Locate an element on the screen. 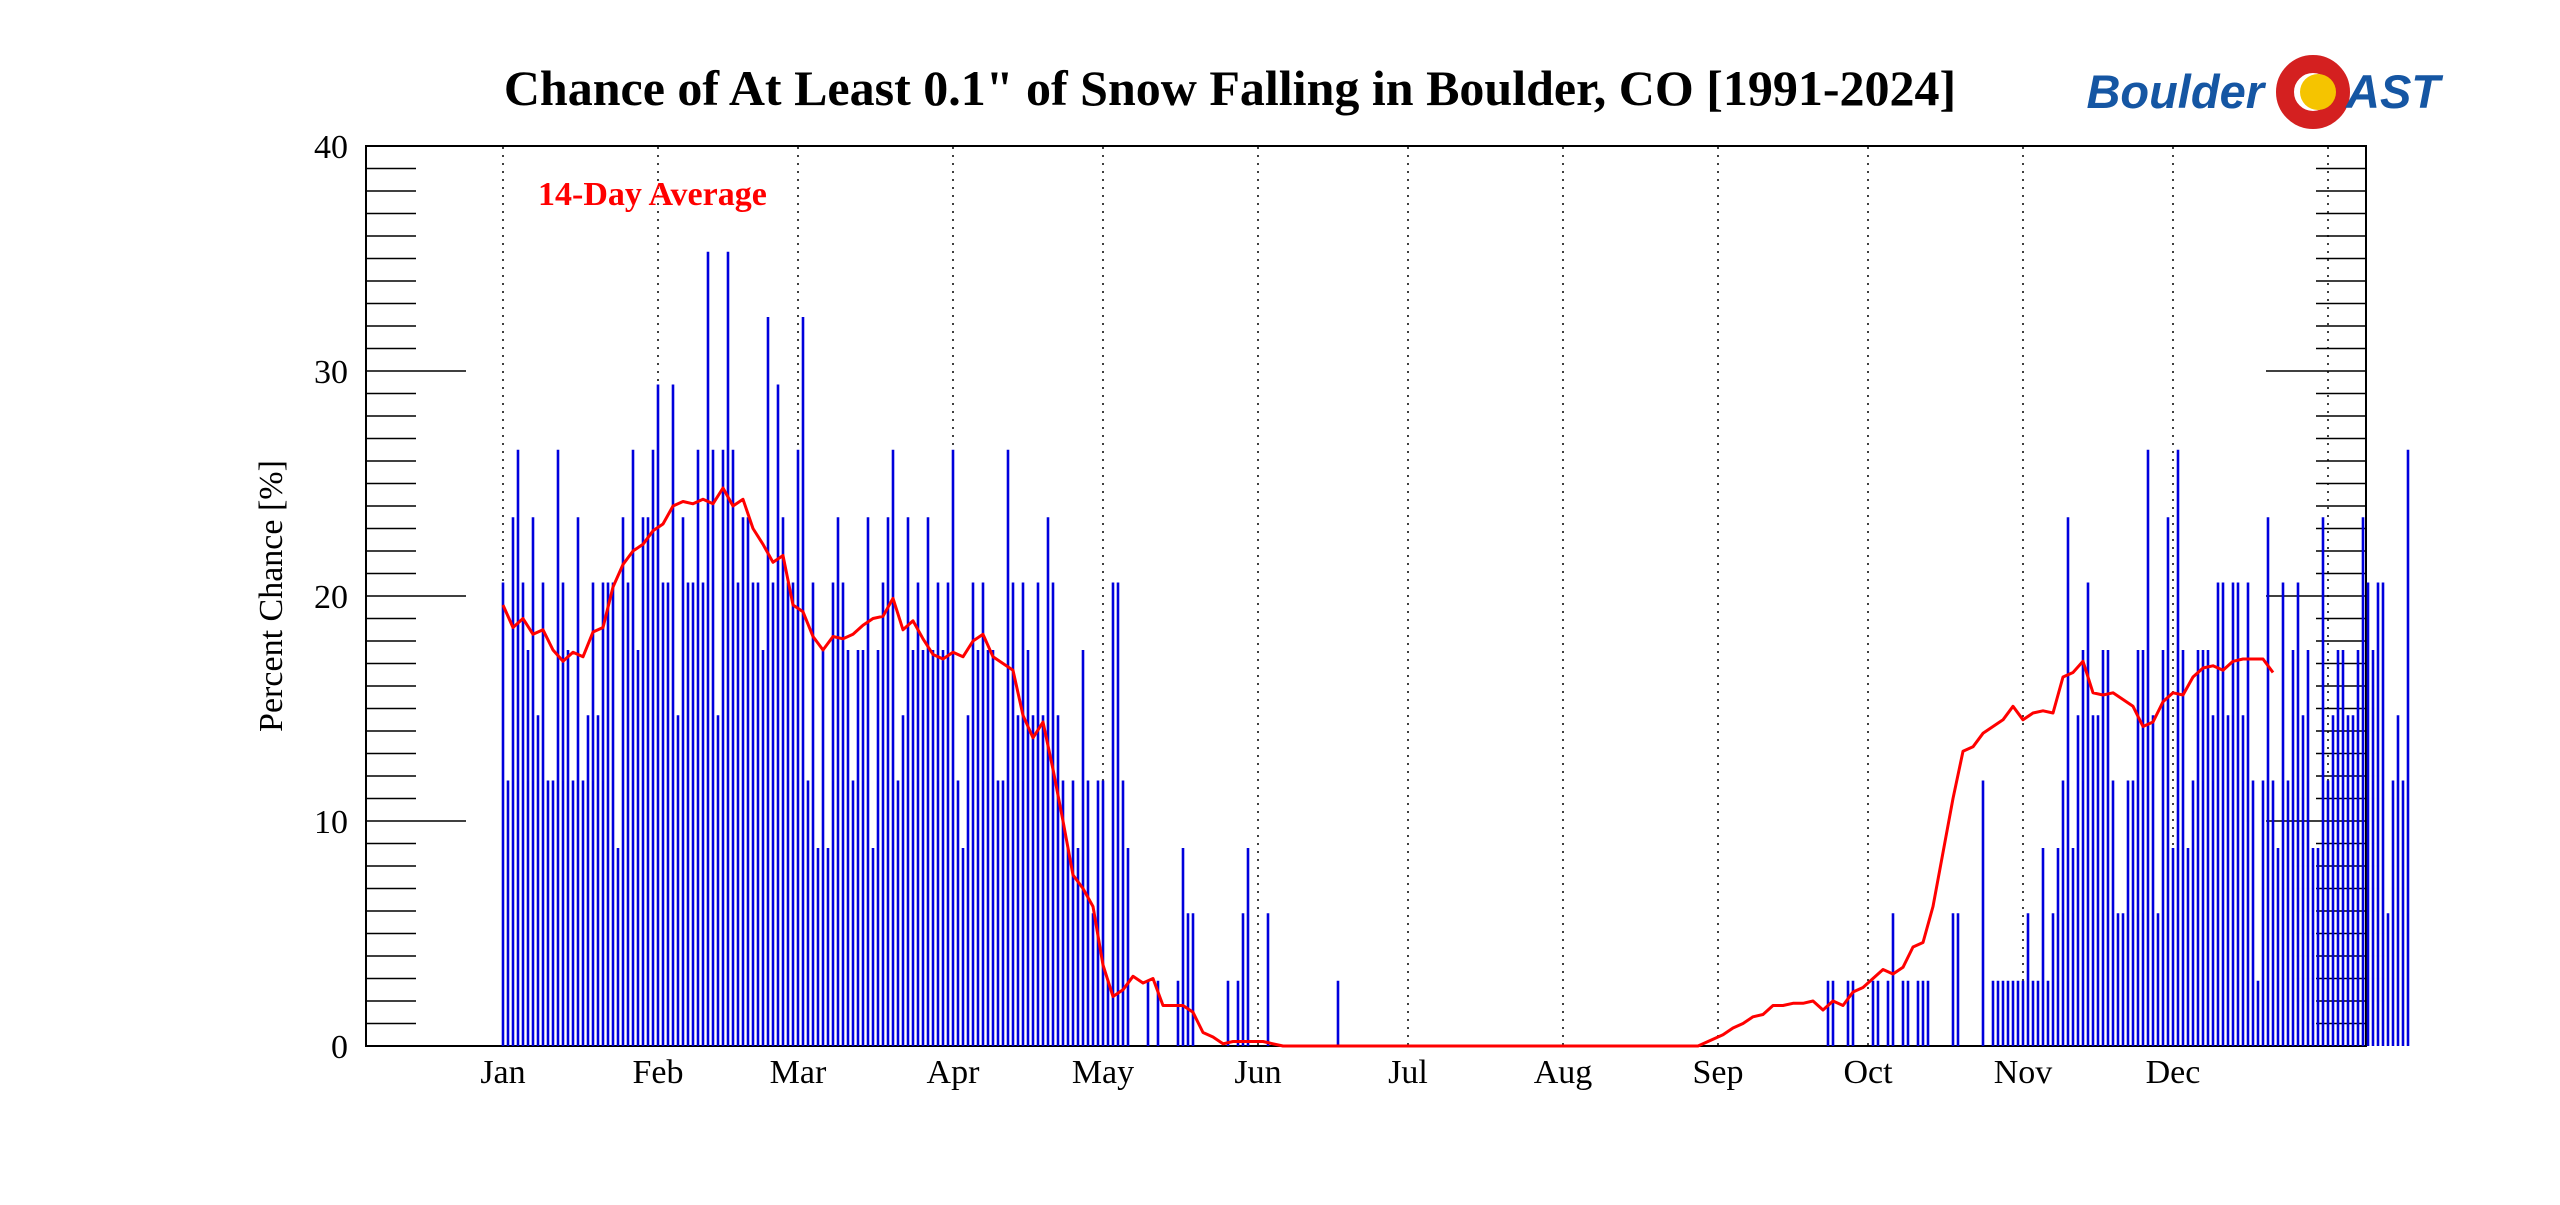  month-label-nov: Nov is located at coordinates (2023, 1072).